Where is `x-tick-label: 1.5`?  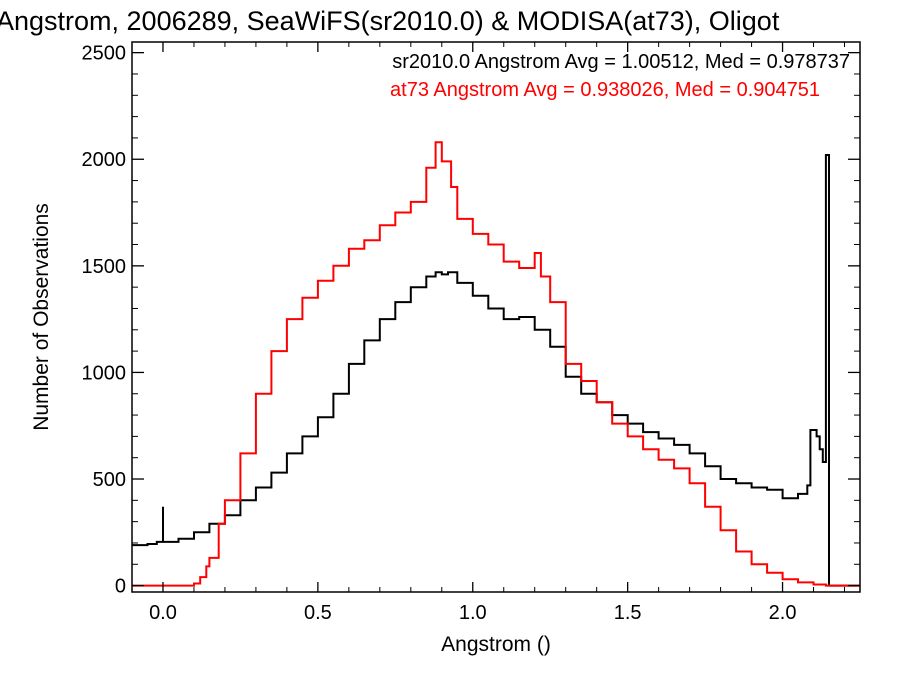 x-tick-label: 1.5 is located at coordinates (628, 613).